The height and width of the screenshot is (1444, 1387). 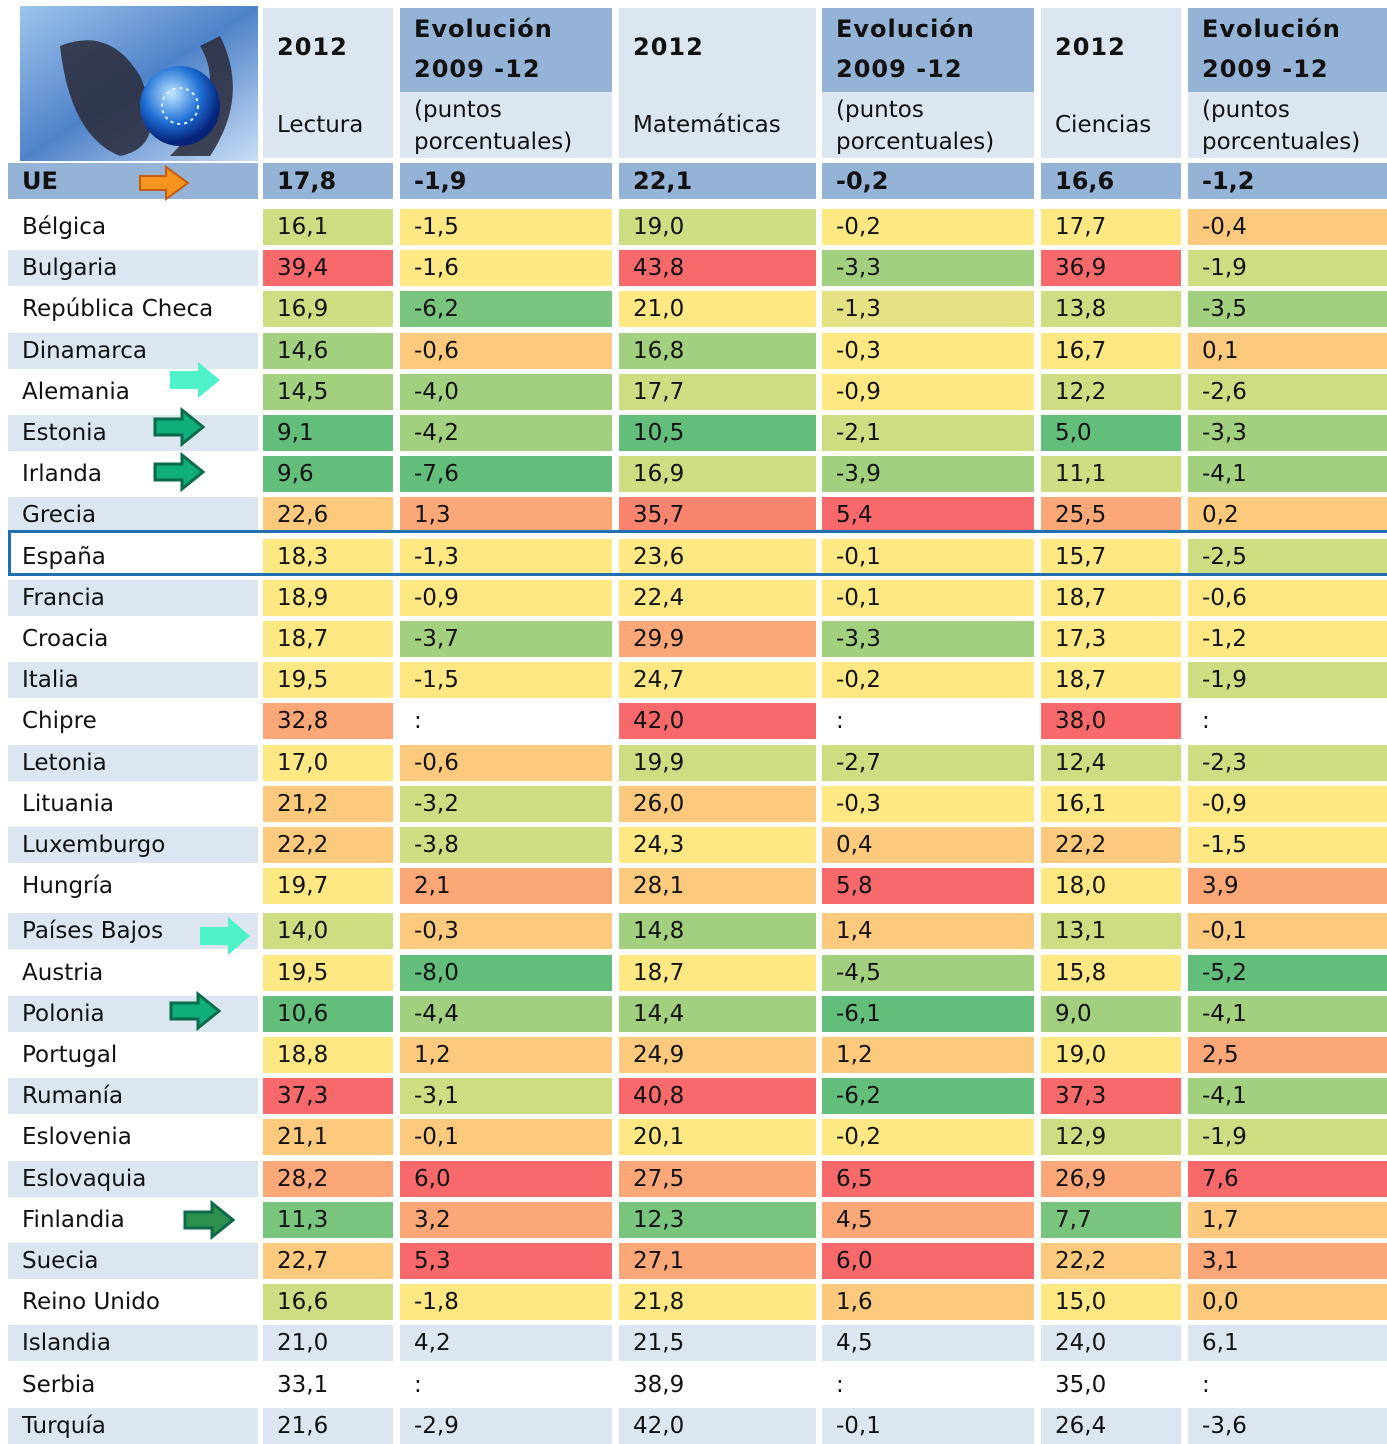 What do you see at coordinates (1287, 181) in the screenshot?
I see `eu-cell: -1,2` at bounding box center [1287, 181].